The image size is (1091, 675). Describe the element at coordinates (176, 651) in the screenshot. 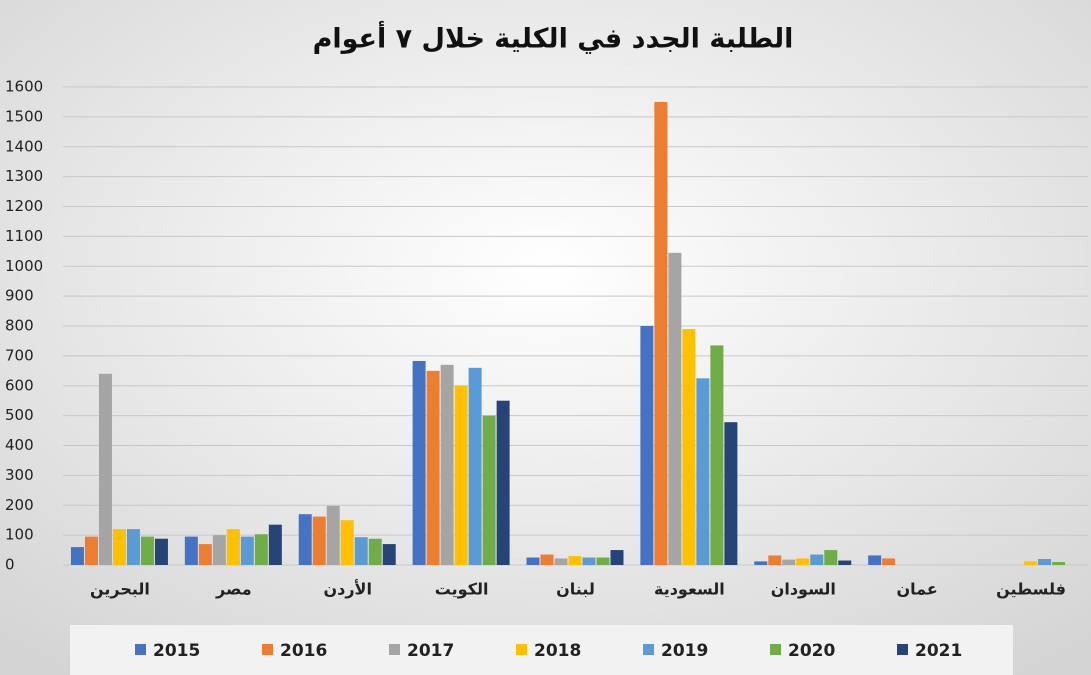

I see `legend-label: 2015` at that location.